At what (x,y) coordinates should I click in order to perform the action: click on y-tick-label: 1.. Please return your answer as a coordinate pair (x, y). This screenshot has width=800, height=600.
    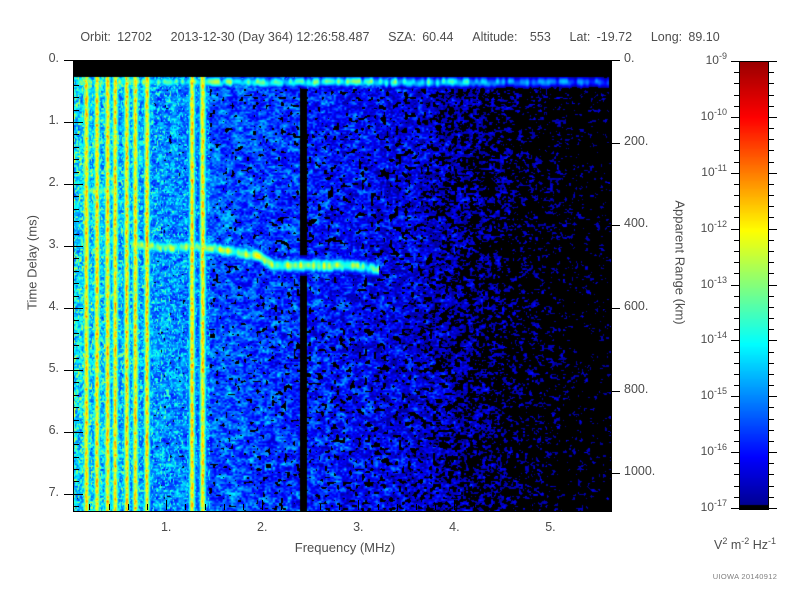
    Looking at the image, I should click on (53, 119).